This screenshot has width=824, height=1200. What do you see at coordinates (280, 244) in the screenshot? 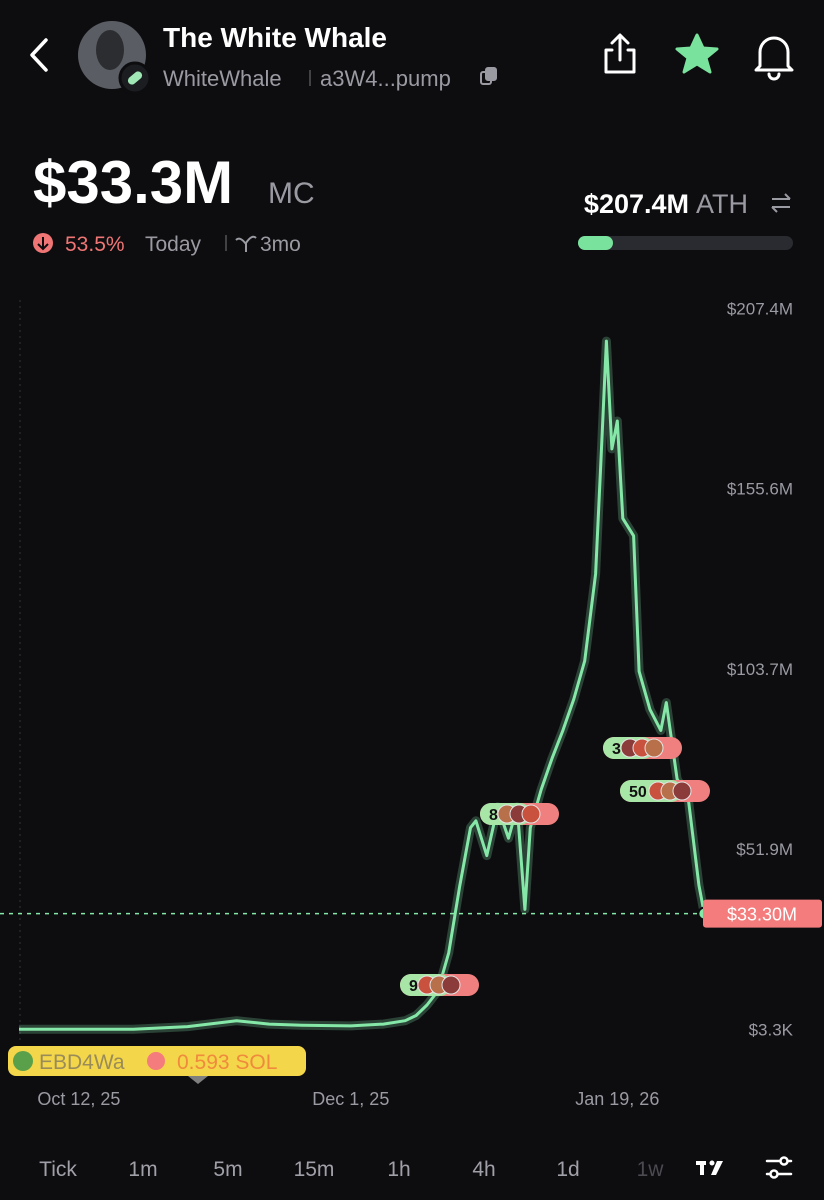
I see `token-age: 3mo` at bounding box center [280, 244].